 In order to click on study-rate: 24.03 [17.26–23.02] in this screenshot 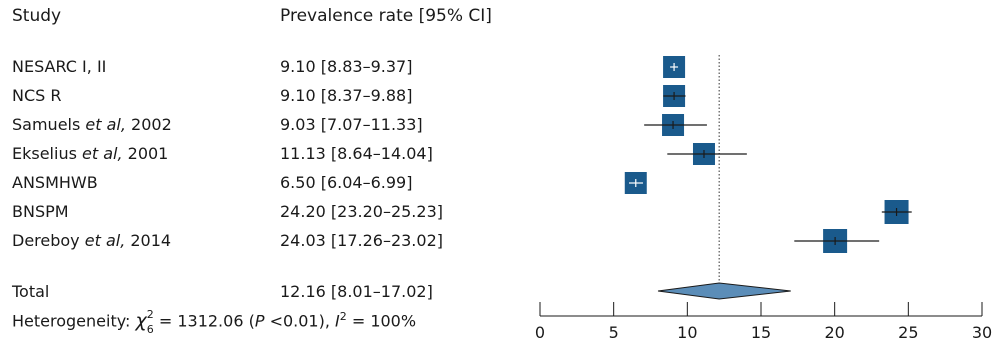, I will do `click(361, 240)`.